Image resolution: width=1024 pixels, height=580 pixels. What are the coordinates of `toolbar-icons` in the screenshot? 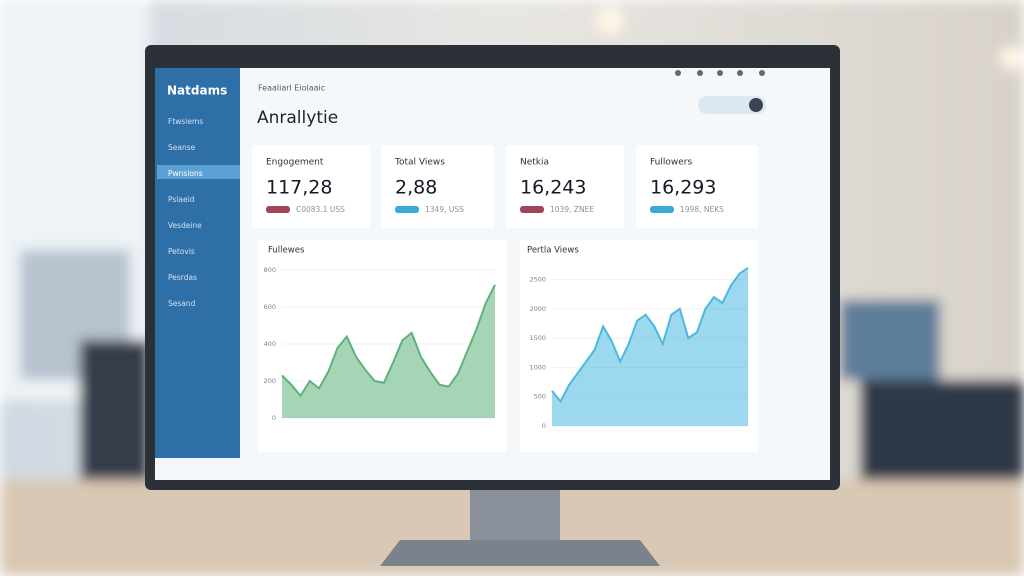 It's located at (720, 73).